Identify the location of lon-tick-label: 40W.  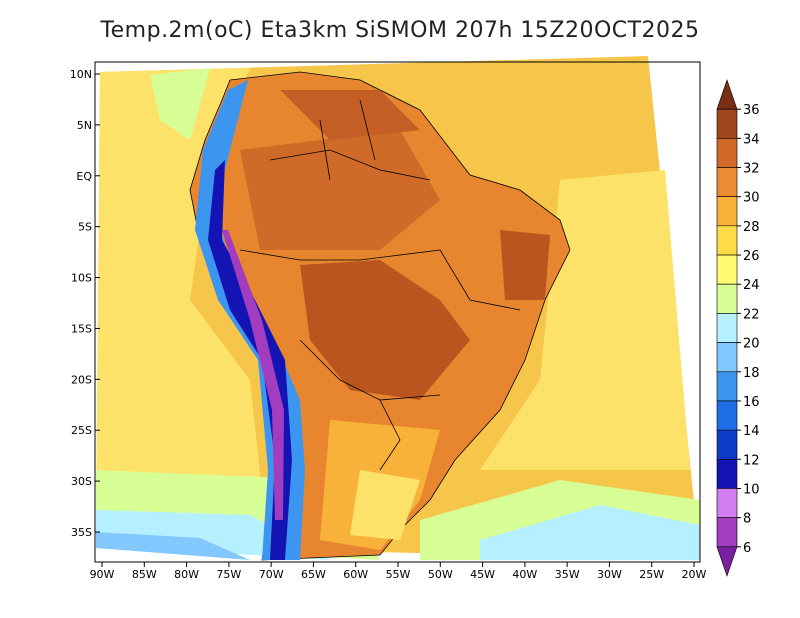
(524, 574).